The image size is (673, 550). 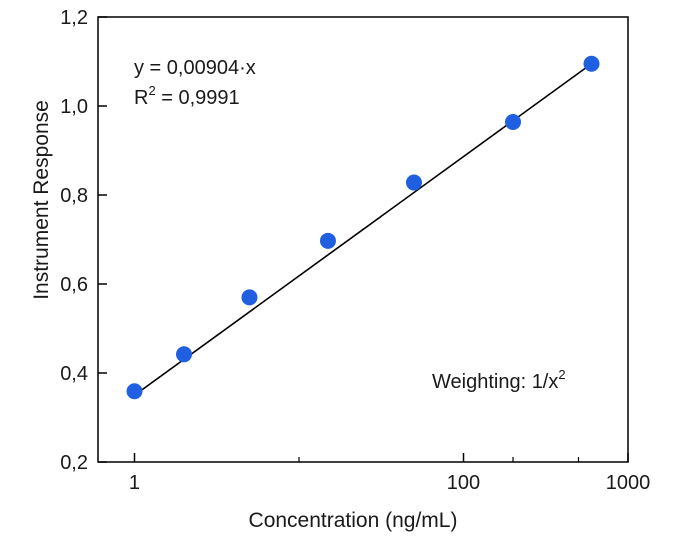 I want to click on equation-annotation: y = 0,00904·x, so click(x=195, y=68).